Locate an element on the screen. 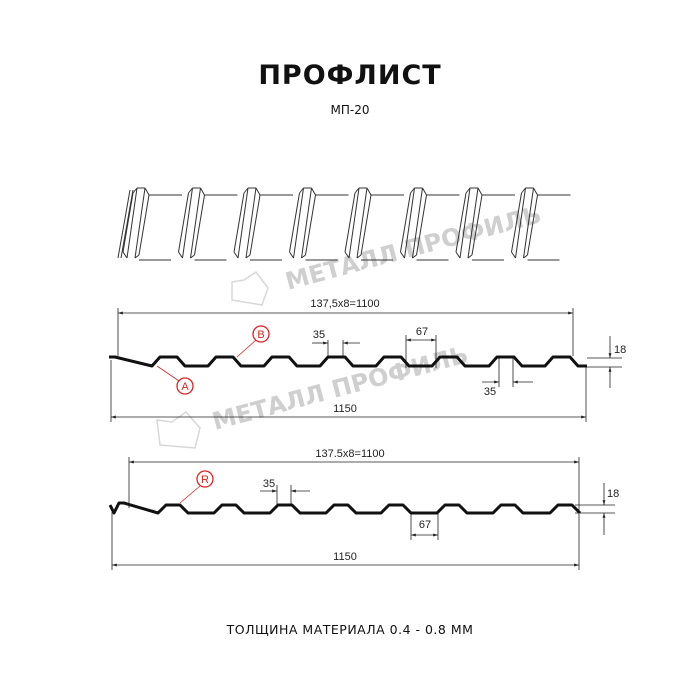  profile-top-shape is located at coordinates (348, 361).